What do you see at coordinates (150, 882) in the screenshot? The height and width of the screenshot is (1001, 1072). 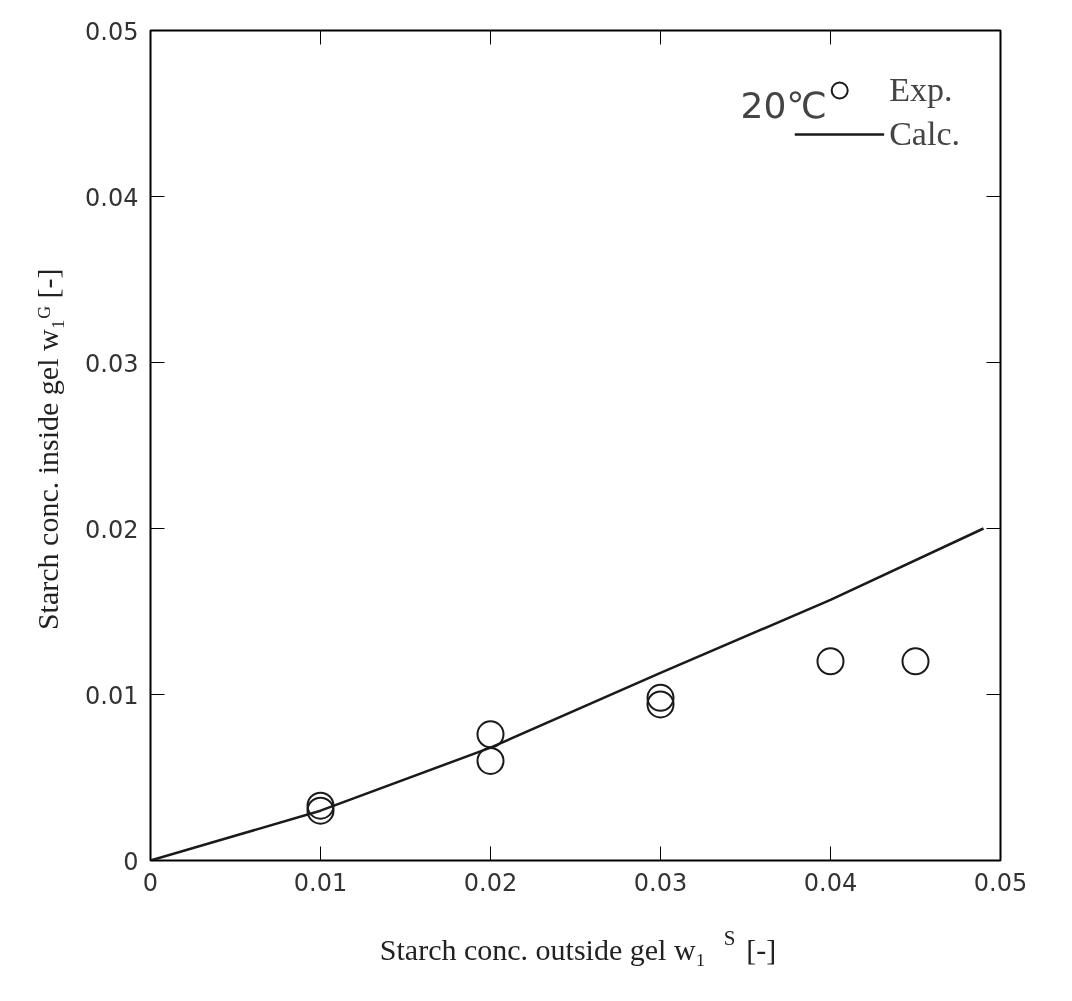 I see `x-tick-label: 0` at bounding box center [150, 882].